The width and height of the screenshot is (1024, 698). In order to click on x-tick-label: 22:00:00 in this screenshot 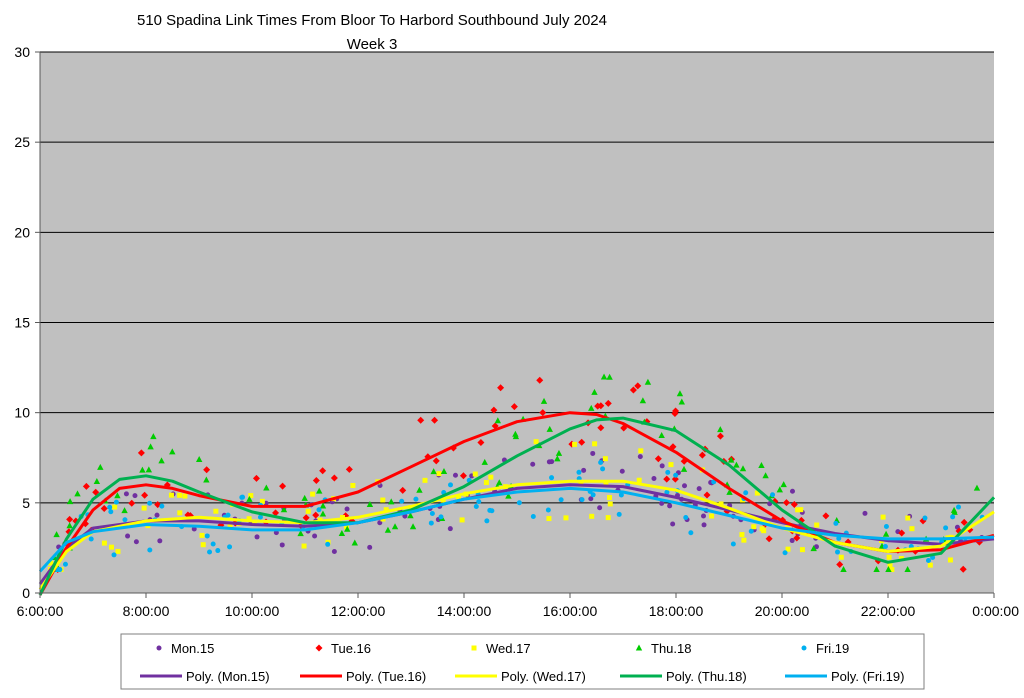, I will do `click(888, 611)`.